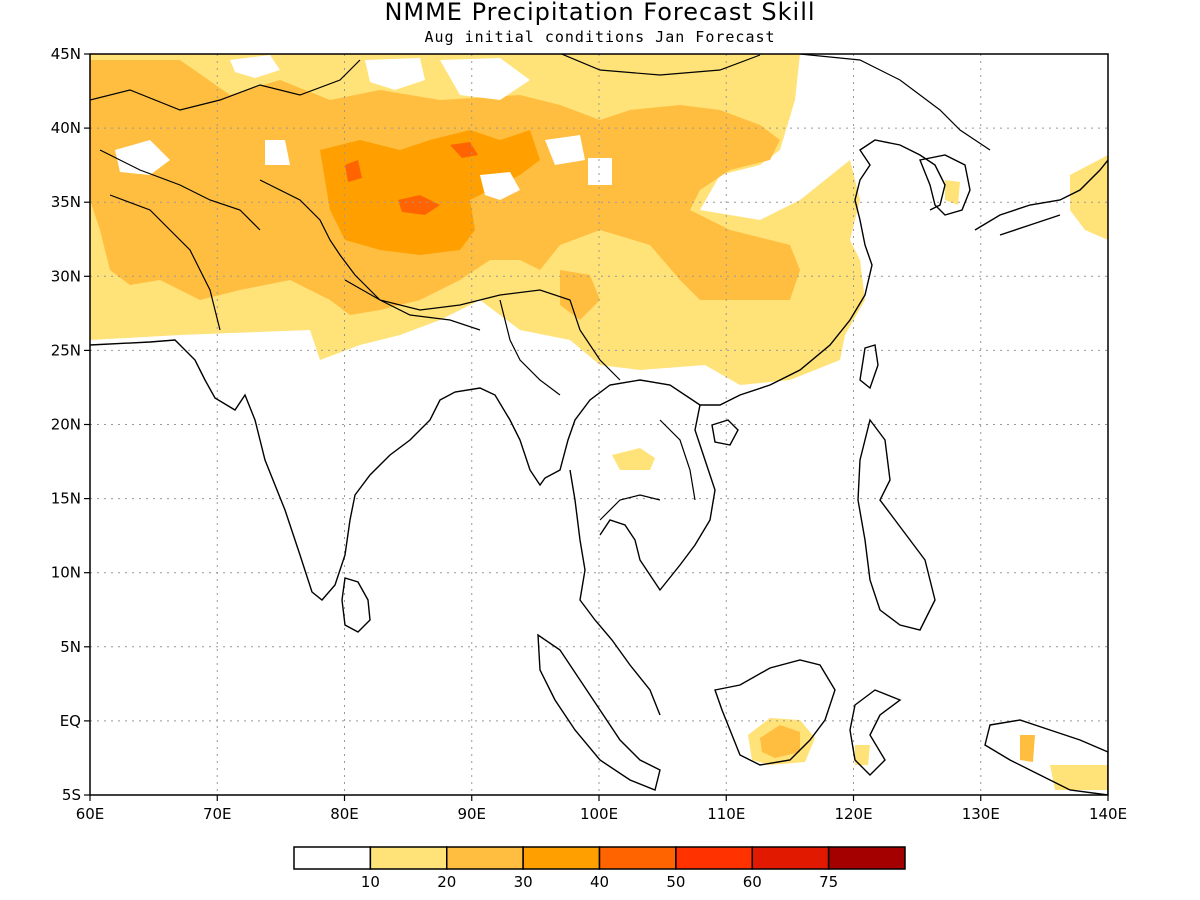  What do you see at coordinates (66, 54) in the screenshot?
I see `y-tick-label: 45N` at bounding box center [66, 54].